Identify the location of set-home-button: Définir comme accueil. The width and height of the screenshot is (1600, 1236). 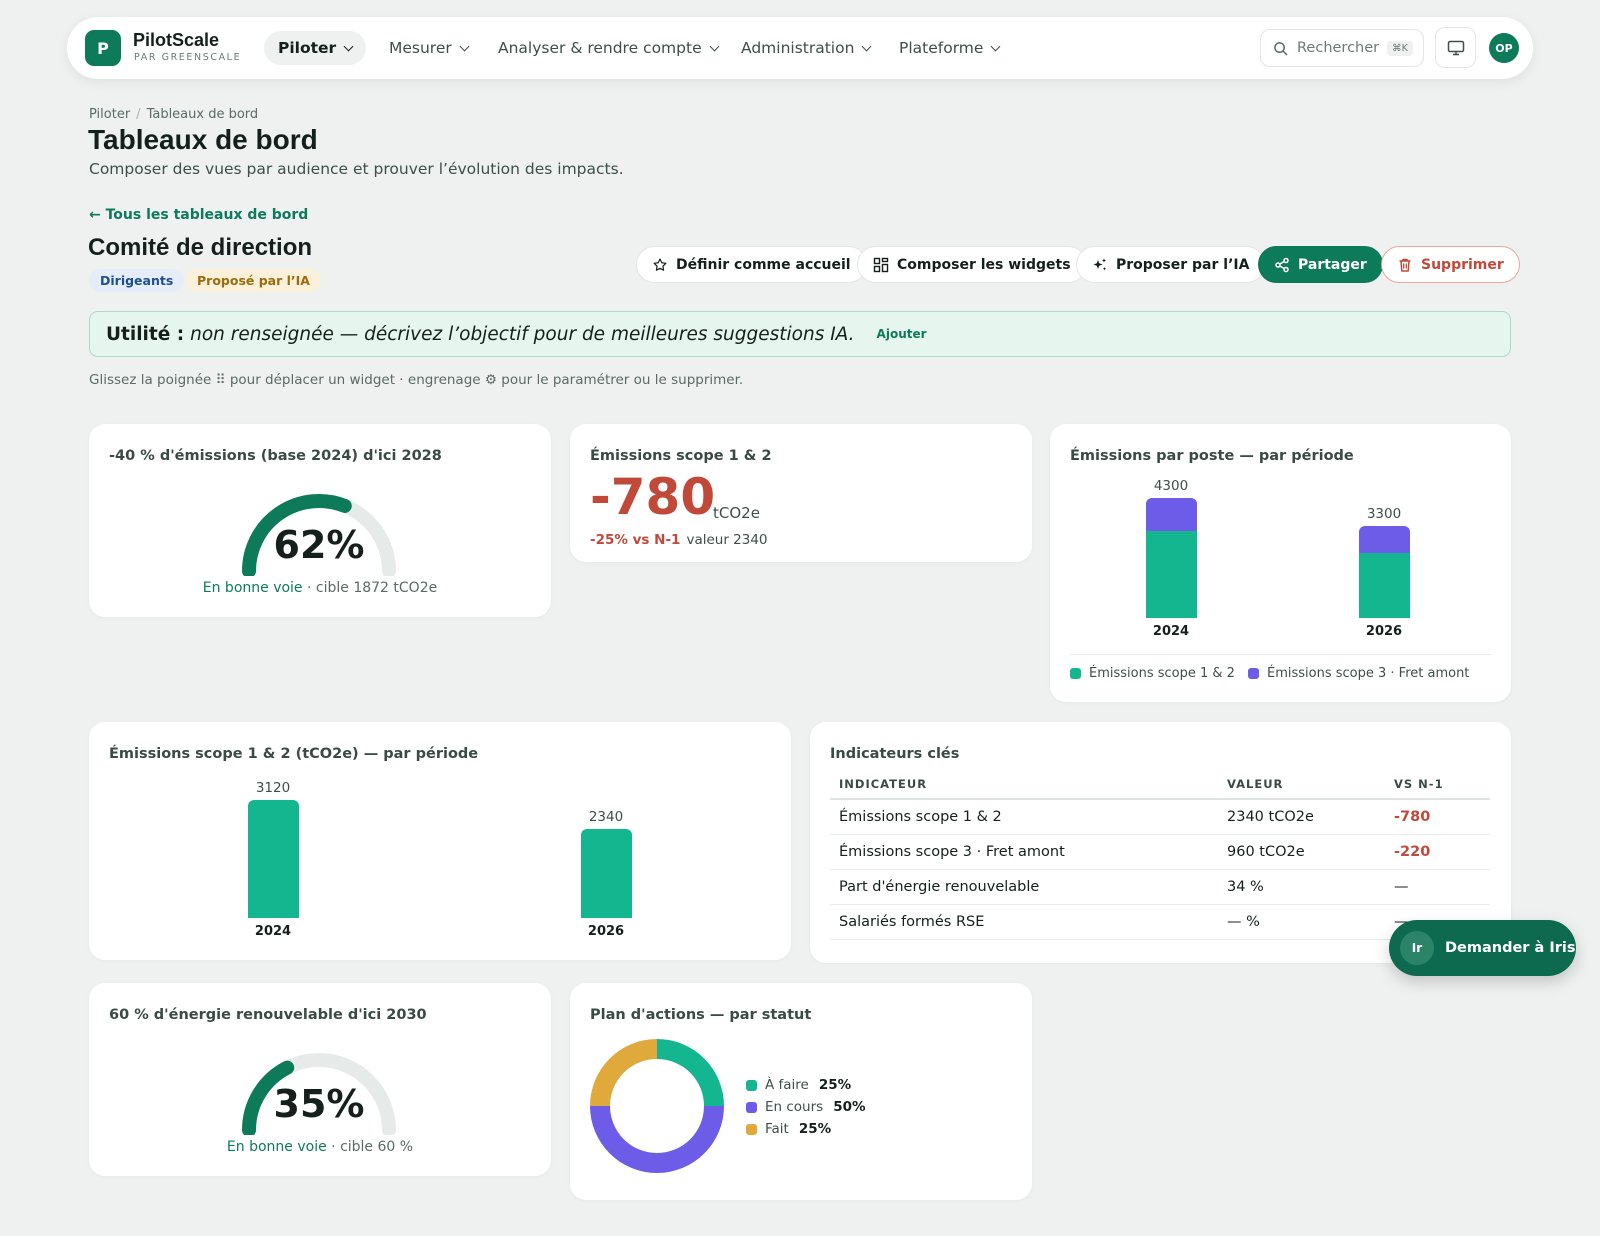
(751, 264).